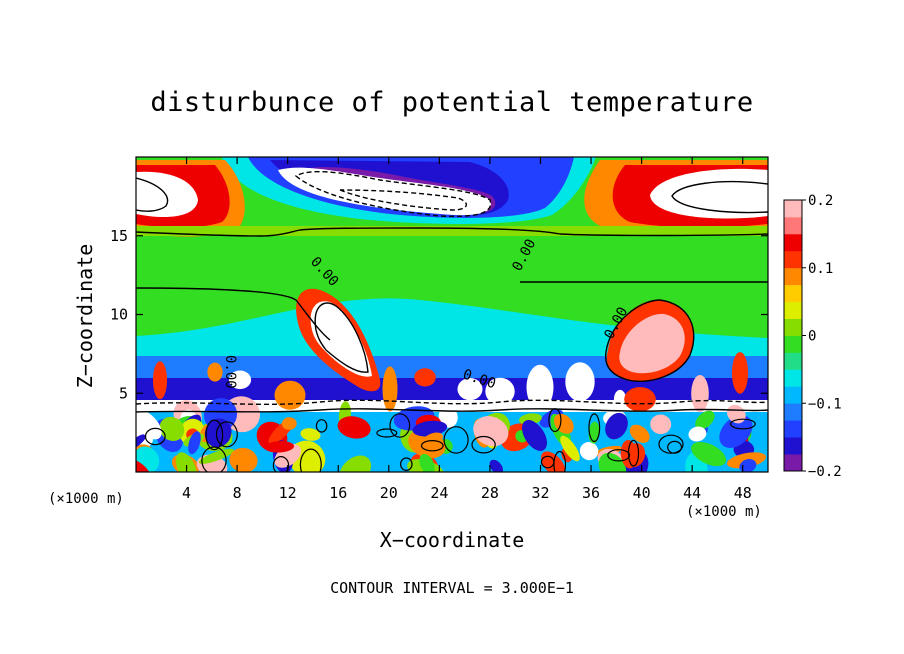  What do you see at coordinates (724, 512) in the screenshot?
I see `x-axis-unit: (×1000 m)` at bounding box center [724, 512].